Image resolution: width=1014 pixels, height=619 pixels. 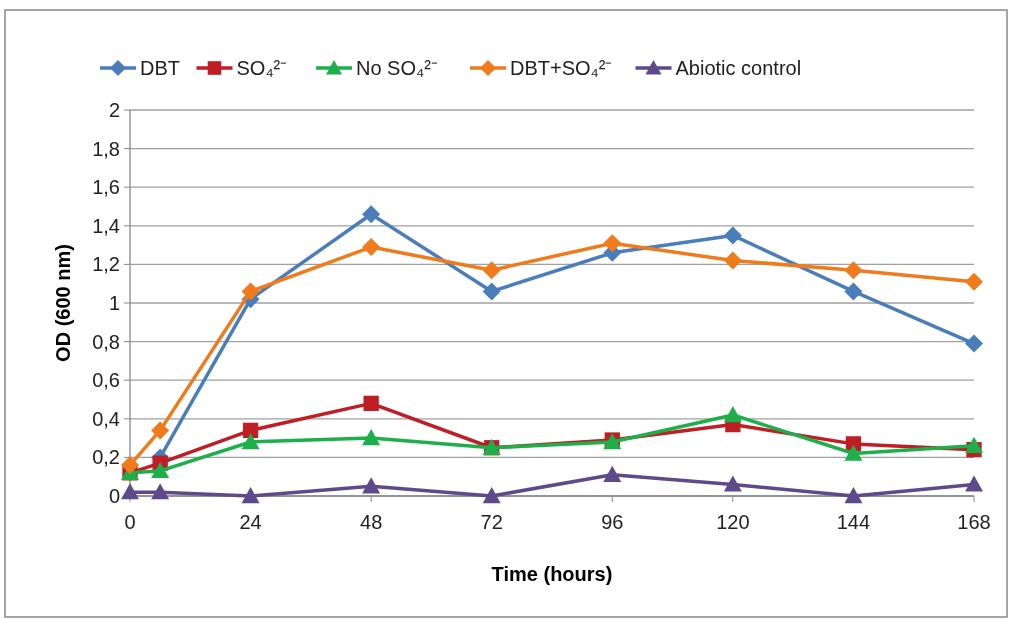 What do you see at coordinates (63, 303) in the screenshot?
I see `y-axis-title: OD (600 nm)` at bounding box center [63, 303].